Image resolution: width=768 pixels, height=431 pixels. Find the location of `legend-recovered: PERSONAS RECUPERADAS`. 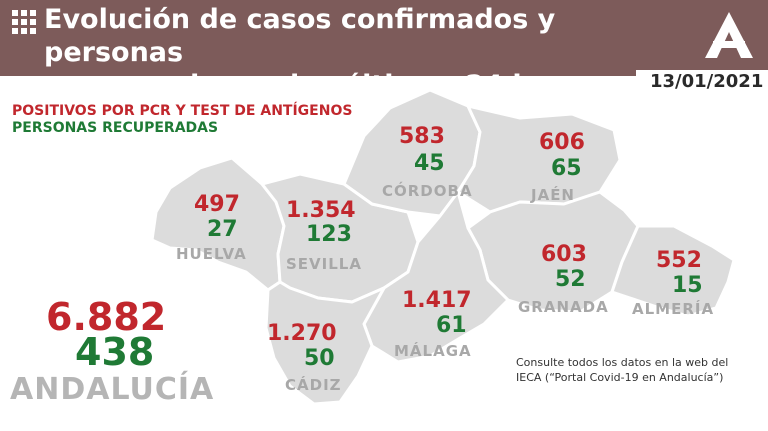

legend-recovered: PERSONAS RECUPERADAS is located at coordinates (115, 128).